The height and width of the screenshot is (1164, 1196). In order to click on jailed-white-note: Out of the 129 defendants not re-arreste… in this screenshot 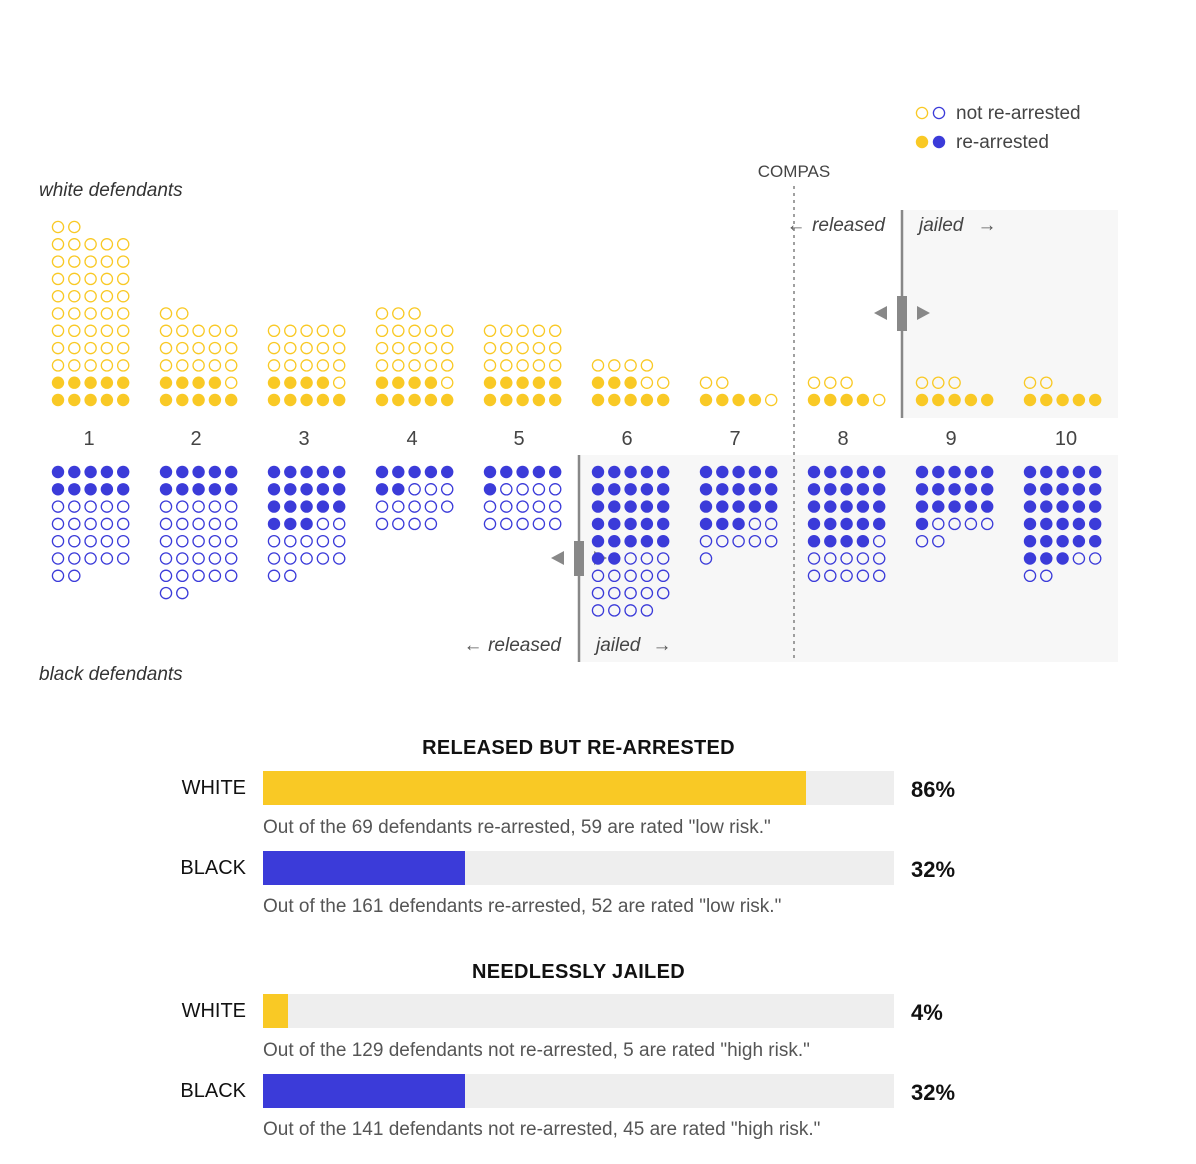, I will do `click(536, 1050)`.